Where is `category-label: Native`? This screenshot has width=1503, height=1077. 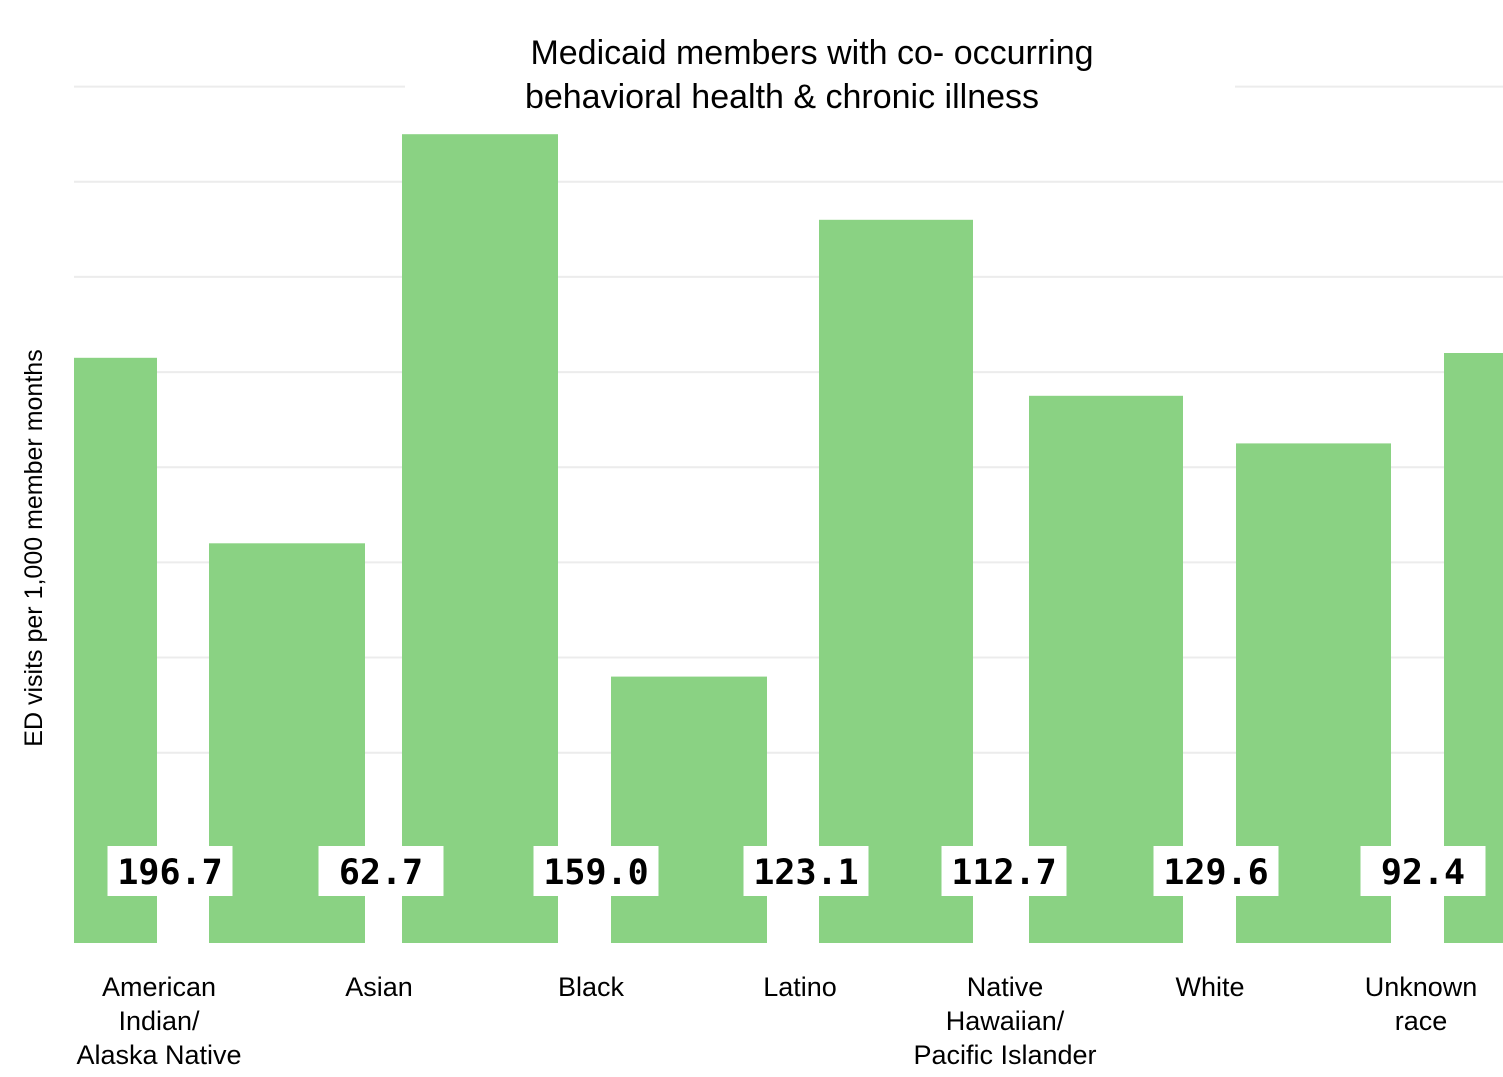 category-label: Native is located at coordinates (1005, 987).